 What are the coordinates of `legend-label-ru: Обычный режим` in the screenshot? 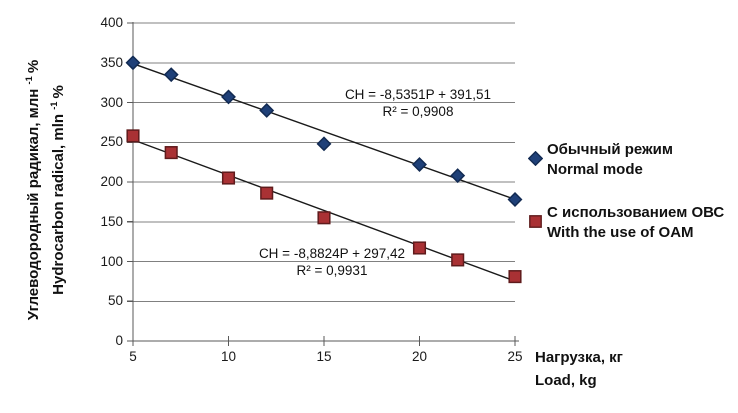 It's located at (610, 149).